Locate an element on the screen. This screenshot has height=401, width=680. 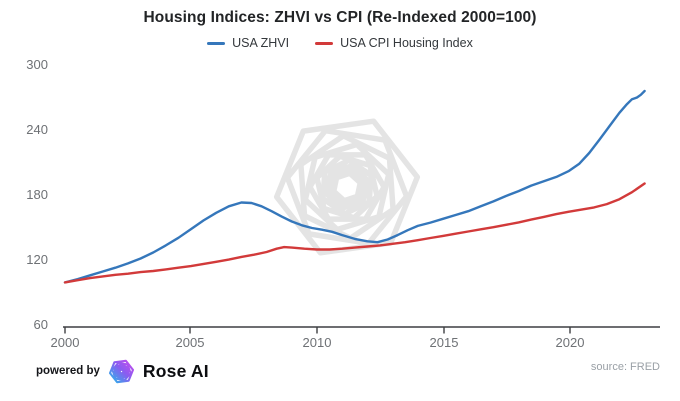
zhvi-line-swatch-icon is located at coordinates (216, 43).